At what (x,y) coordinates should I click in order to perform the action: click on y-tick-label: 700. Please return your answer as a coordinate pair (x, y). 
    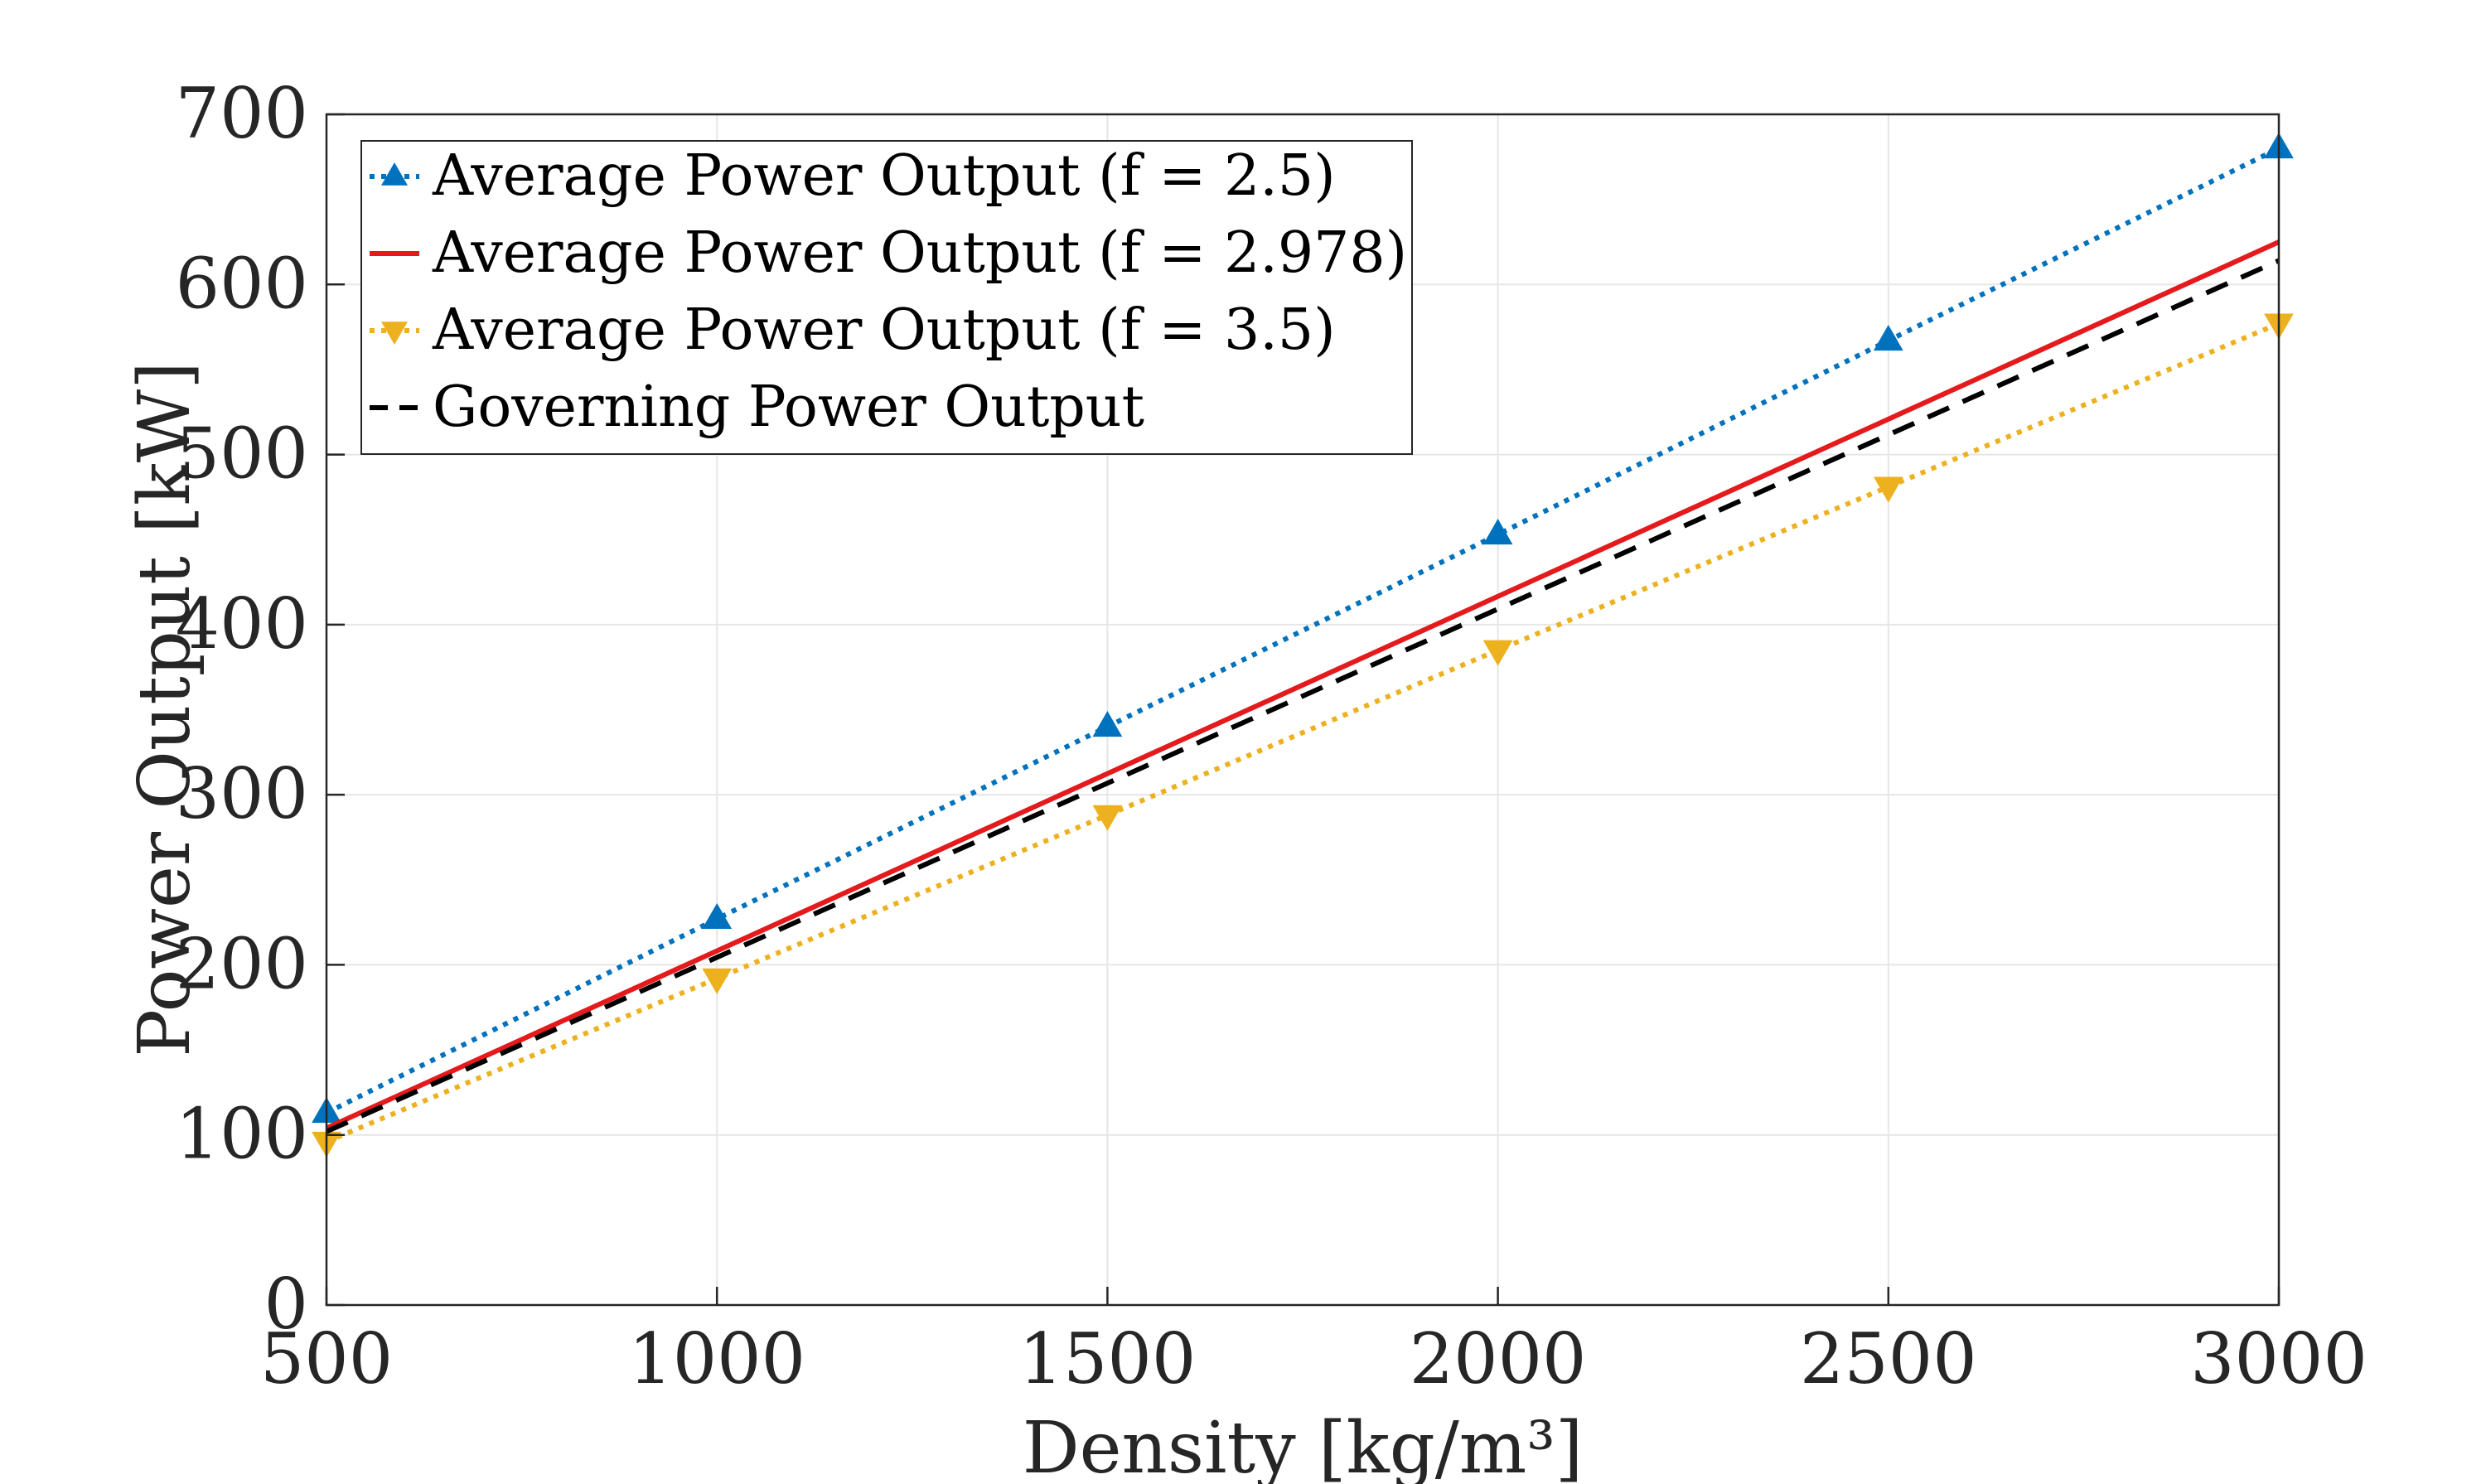
    Looking at the image, I should click on (242, 113).